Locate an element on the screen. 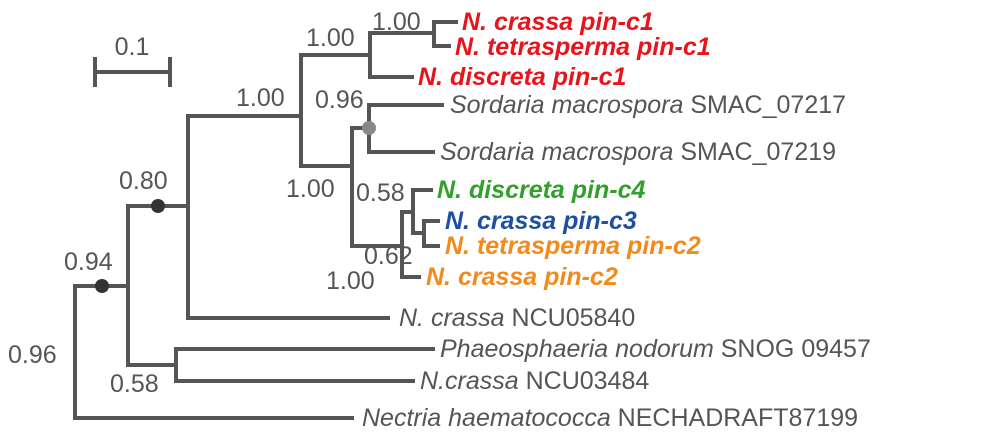 The height and width of the screenshot is (440, 996). scale-bar: 0.1 is located at coordinates (132, 60).